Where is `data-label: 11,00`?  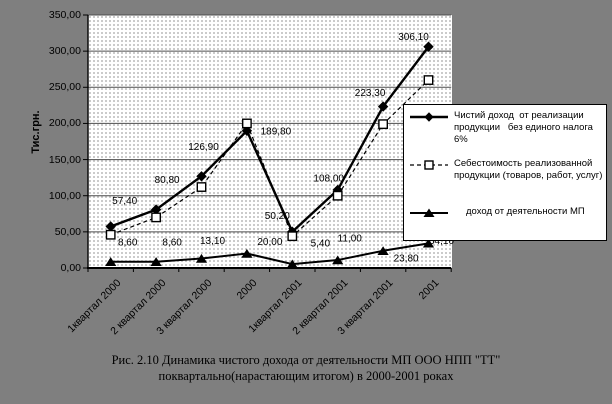 data-label: 11,00 is located at coordinates (350, 239).